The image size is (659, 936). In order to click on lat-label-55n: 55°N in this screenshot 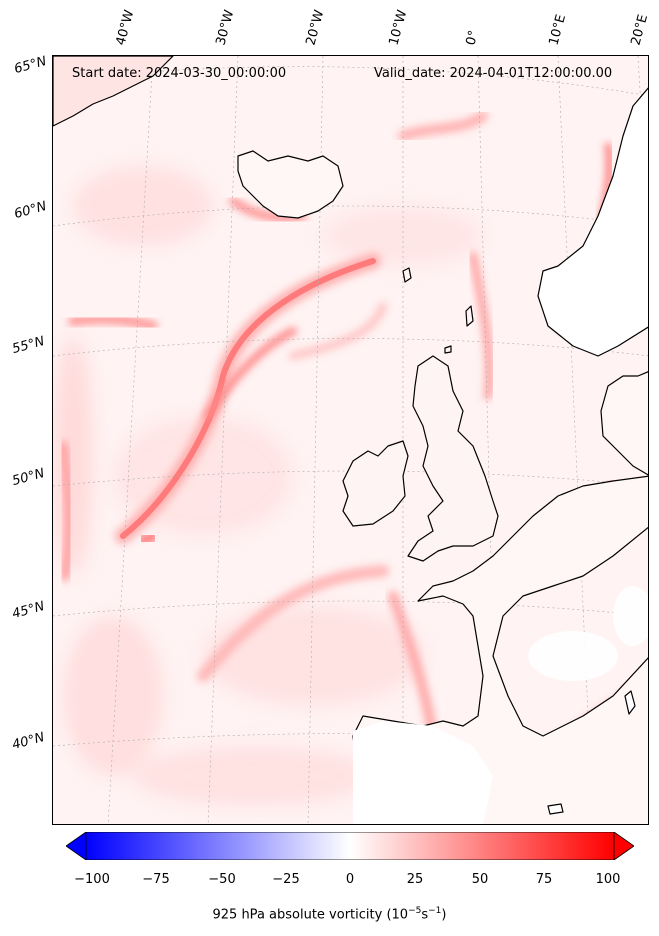, I will do `click(28, 345)`.